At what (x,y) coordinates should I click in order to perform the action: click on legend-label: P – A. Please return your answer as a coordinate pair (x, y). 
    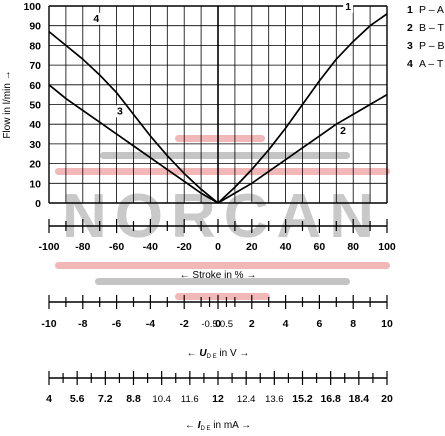
    Looking at the image, I should click on (431, 10).